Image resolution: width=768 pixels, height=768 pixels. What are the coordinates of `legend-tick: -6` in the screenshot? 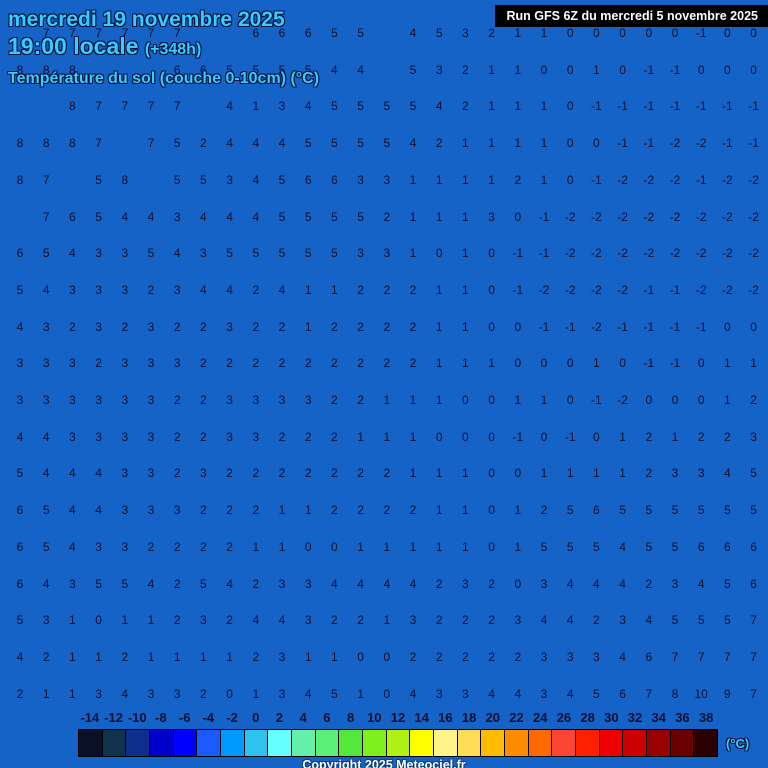 It's located at (184, 717).